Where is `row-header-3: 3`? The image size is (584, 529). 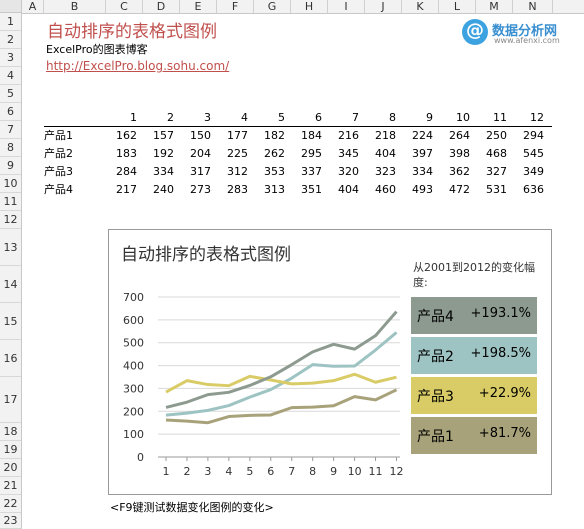 row-header-3: 3 is located at coordinates (10, 58).